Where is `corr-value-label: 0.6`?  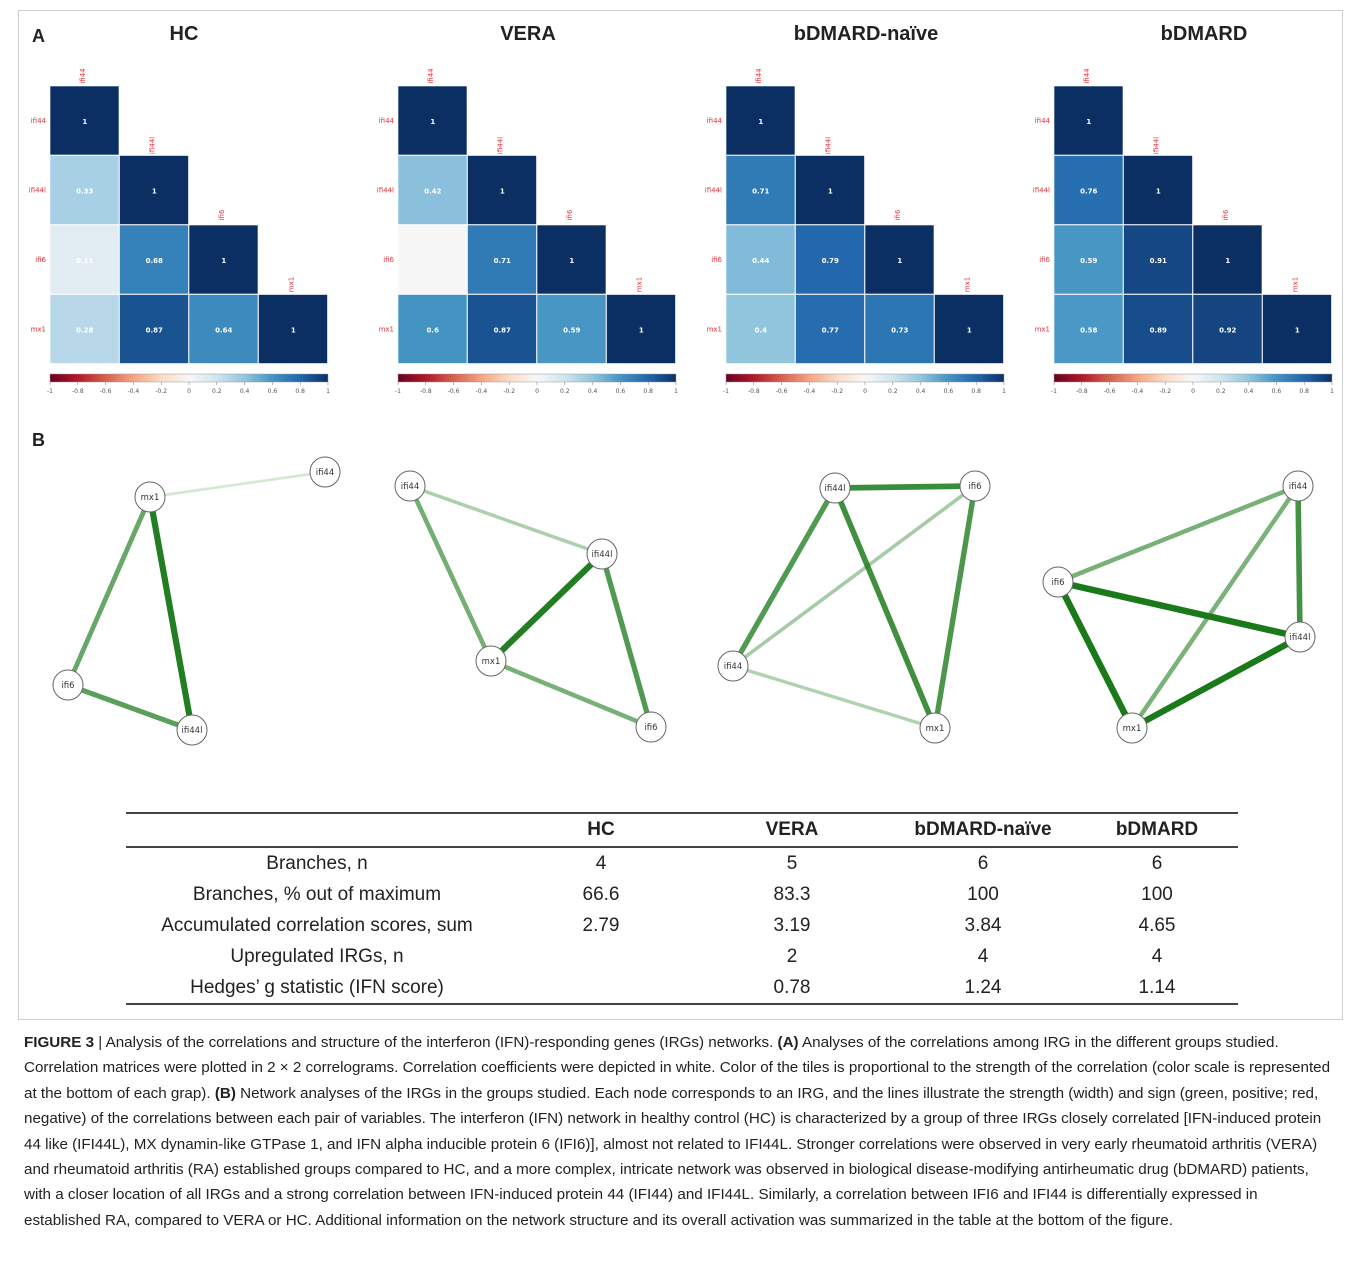 corr-value-label: 0.6 is located at coordinates (433, 330).